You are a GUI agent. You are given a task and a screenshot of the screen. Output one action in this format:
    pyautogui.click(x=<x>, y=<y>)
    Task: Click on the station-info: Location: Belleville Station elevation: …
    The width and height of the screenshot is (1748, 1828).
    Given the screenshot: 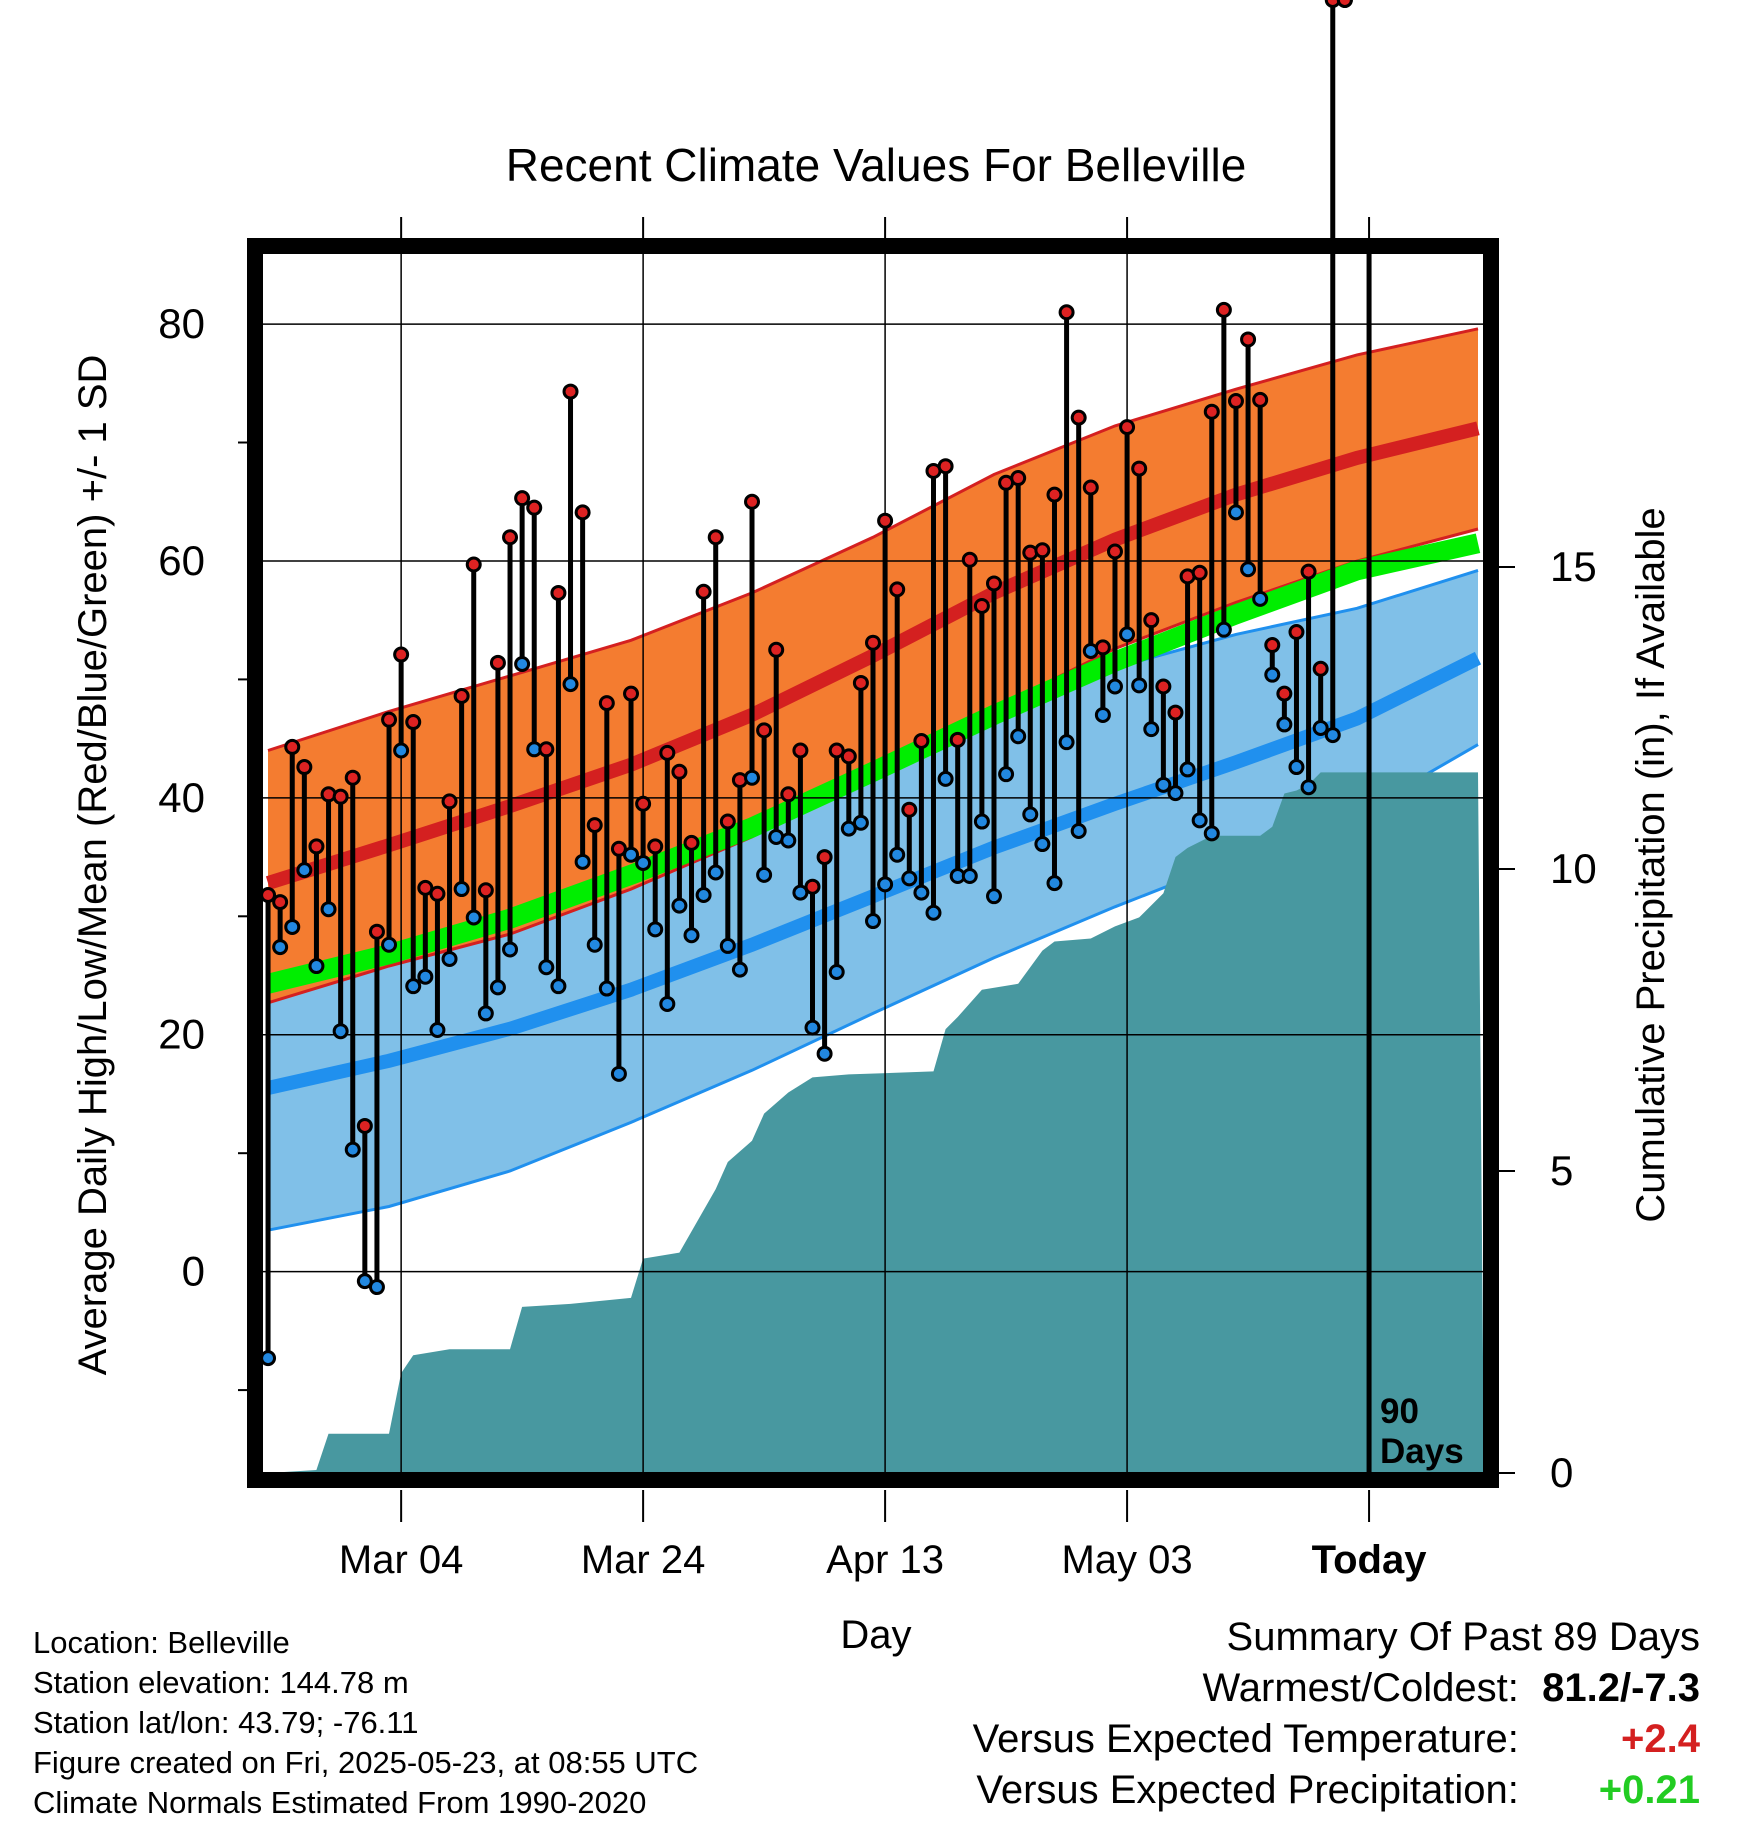 What is the action you would take?
    pyautogui.click(x=365, y=1723)
    